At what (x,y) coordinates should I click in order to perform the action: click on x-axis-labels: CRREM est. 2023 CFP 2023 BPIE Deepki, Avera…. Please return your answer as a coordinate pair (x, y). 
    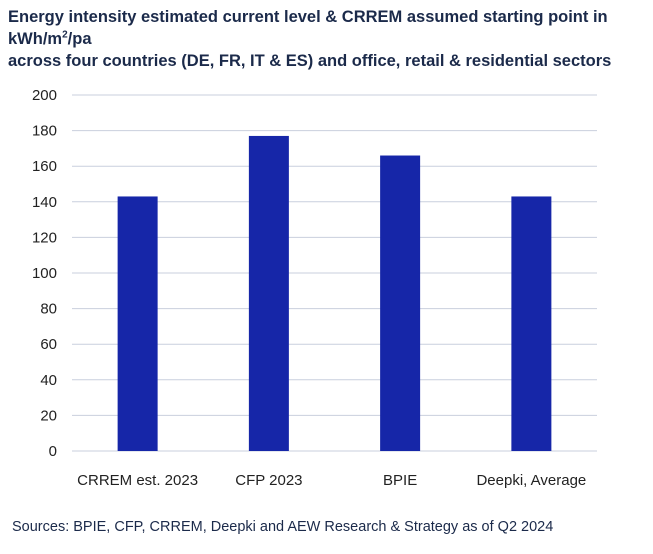
    Looking at the image, I should click on (331, 480).